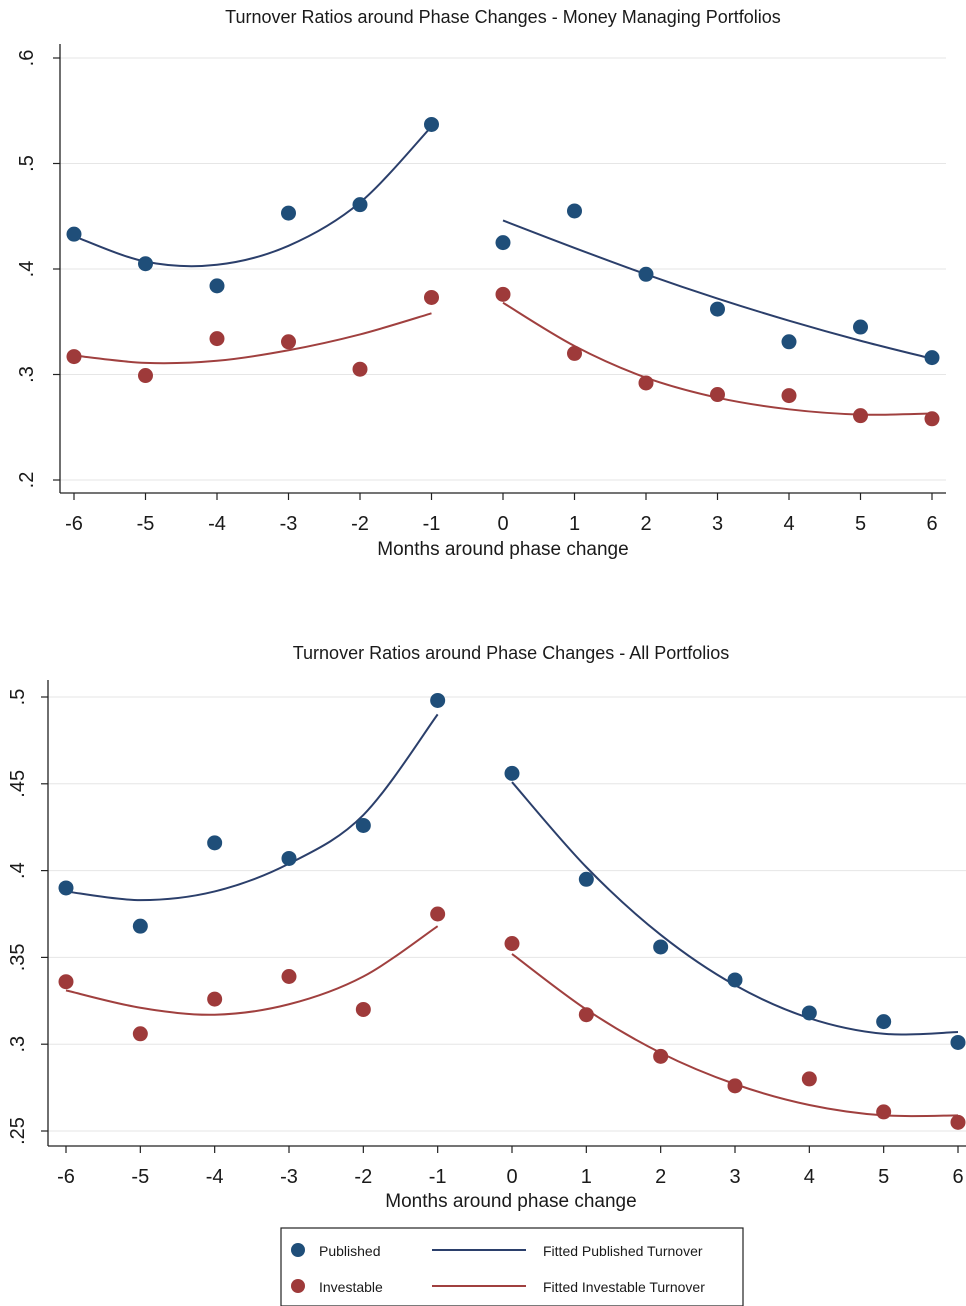 This screenshot has height=1306, width=966. I want to click on y-tick-label: .45, so click(18, 784).